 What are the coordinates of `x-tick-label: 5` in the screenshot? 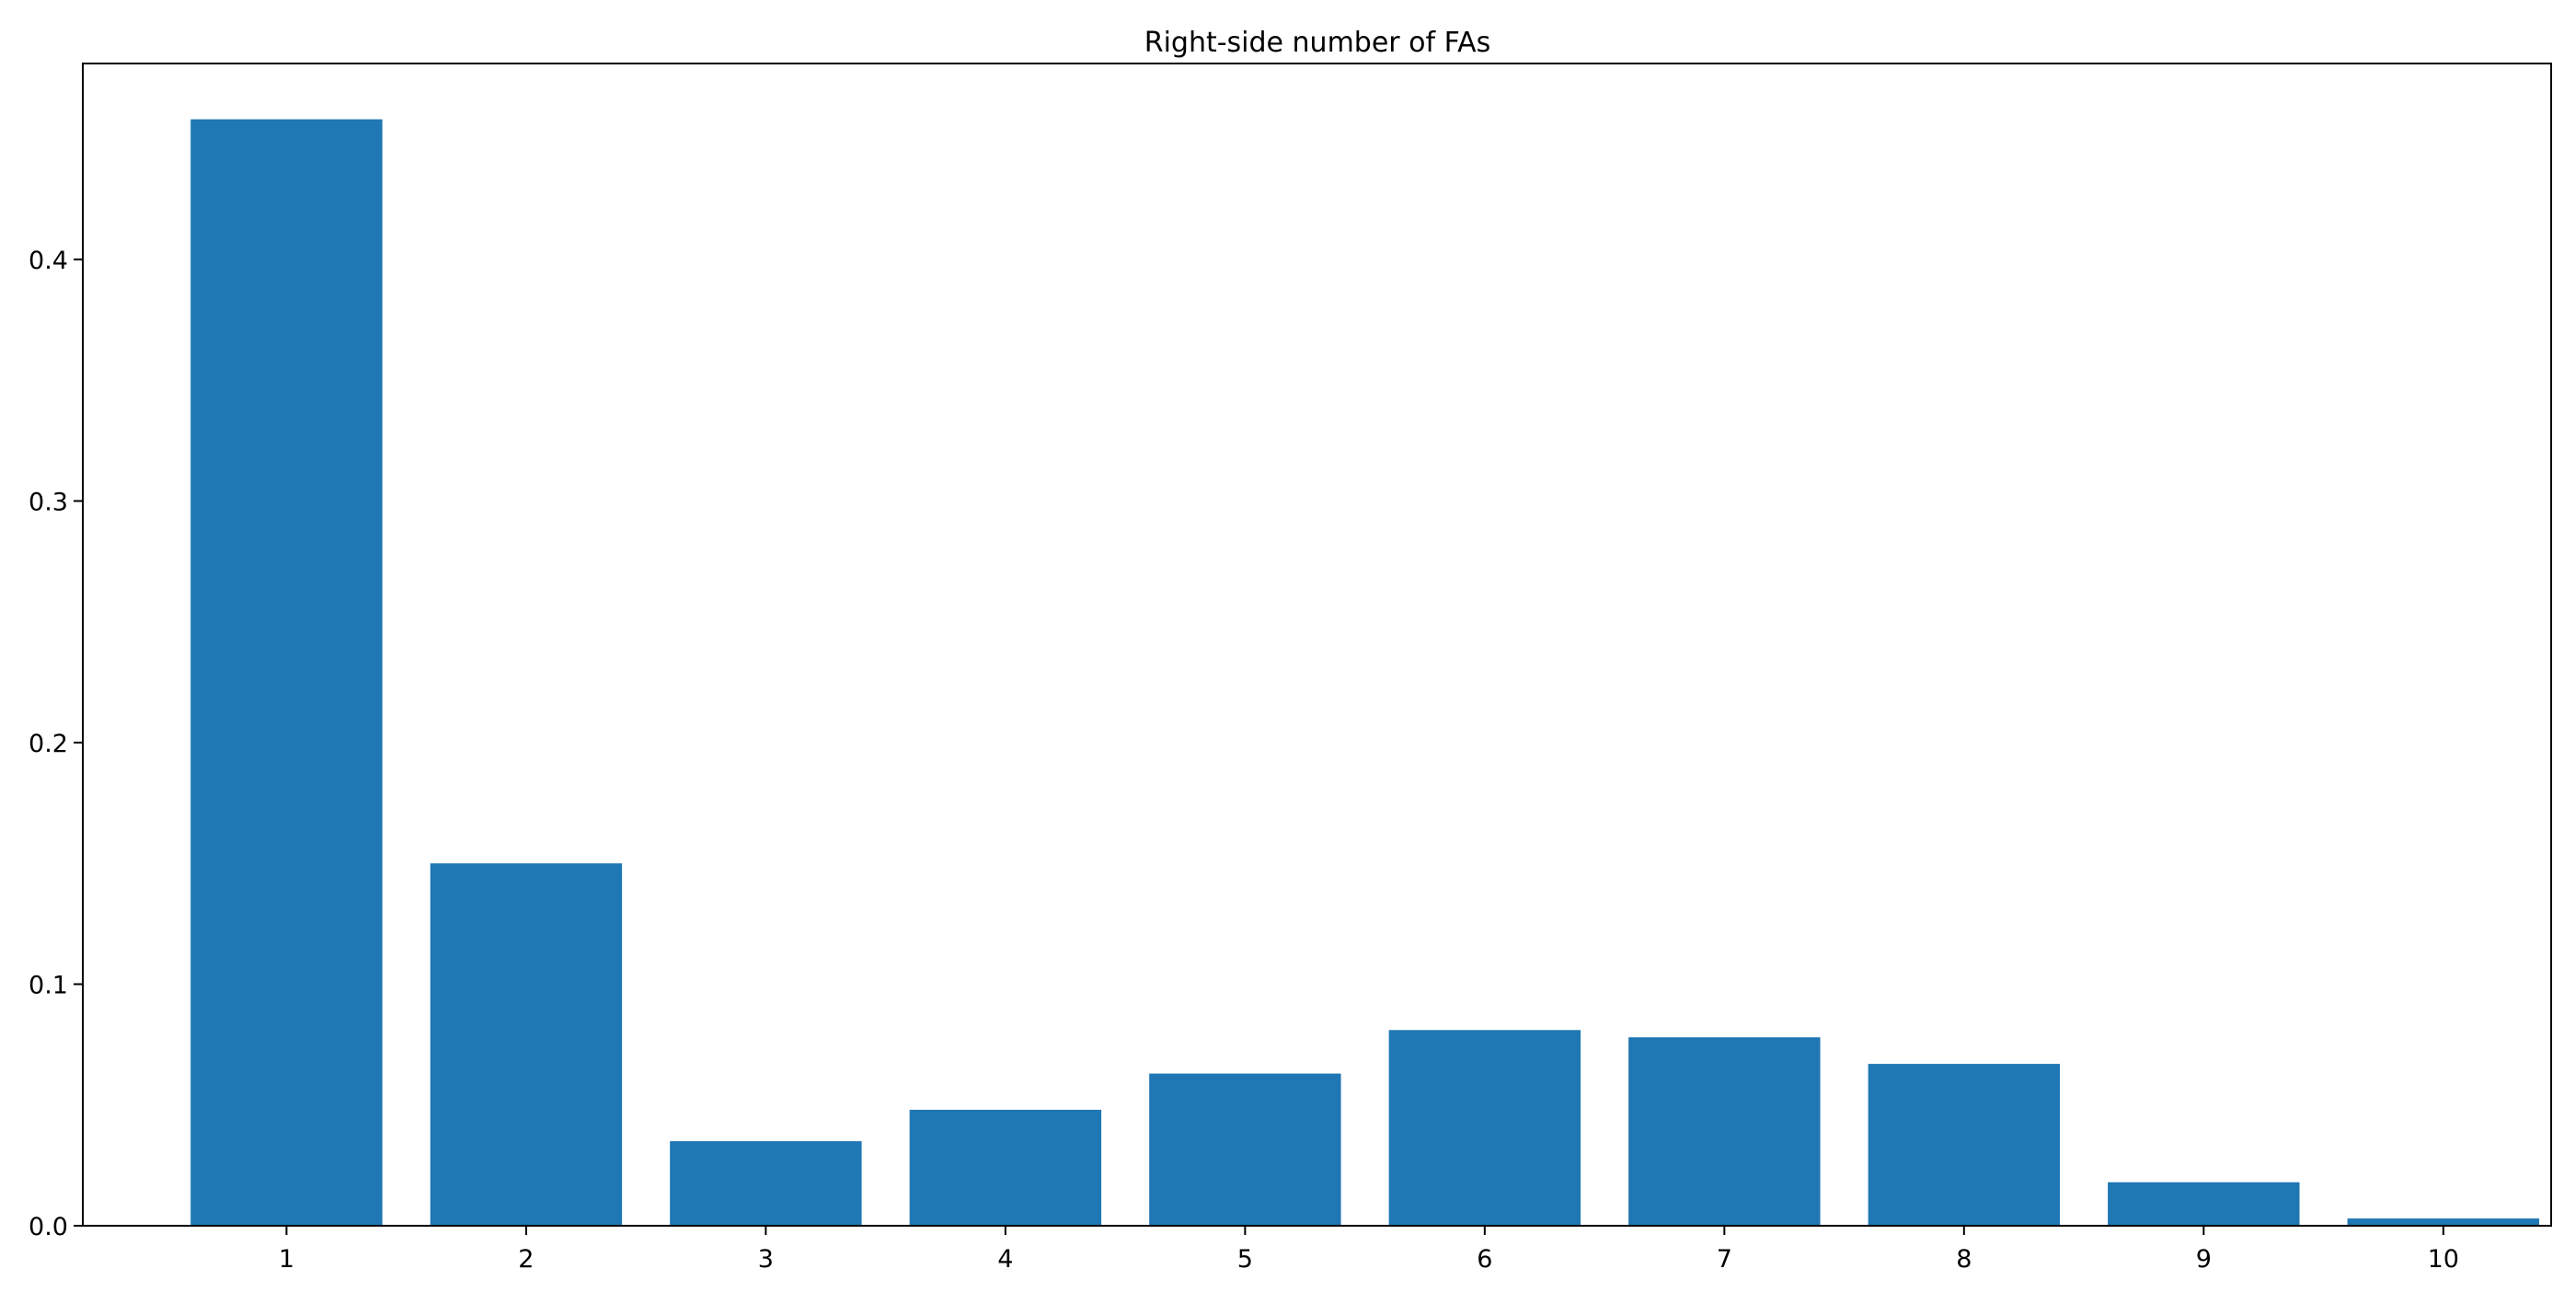 It's located at (1245, 1259).